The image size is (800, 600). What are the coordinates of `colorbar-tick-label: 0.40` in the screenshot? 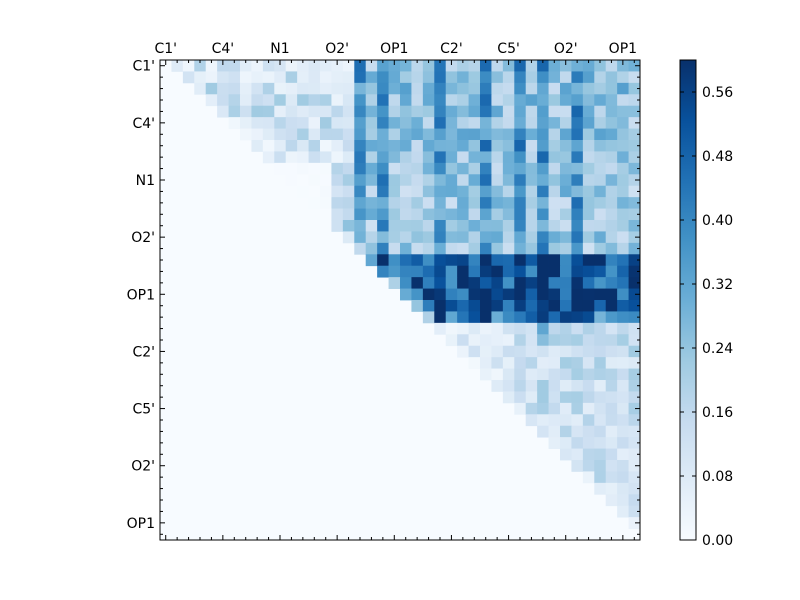 It's located at (717, 221).